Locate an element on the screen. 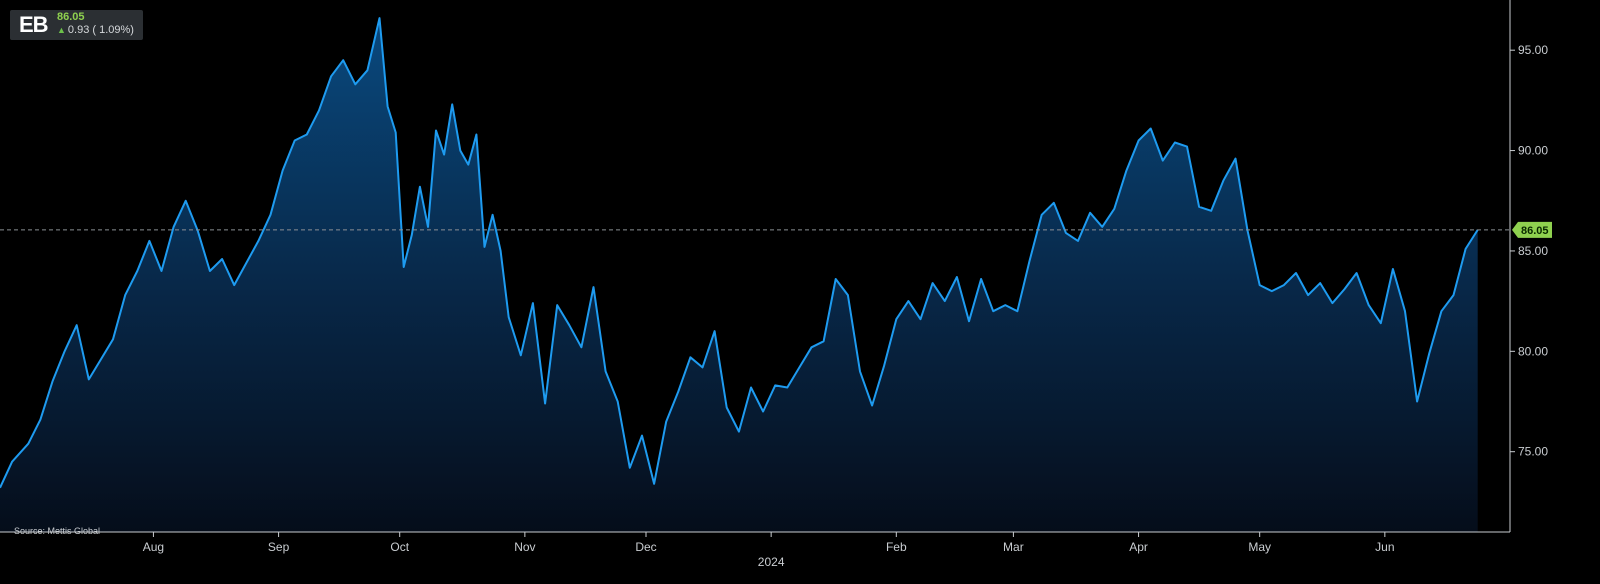  y-tick-label: 90.00 is located at coordinates (1533, 151).